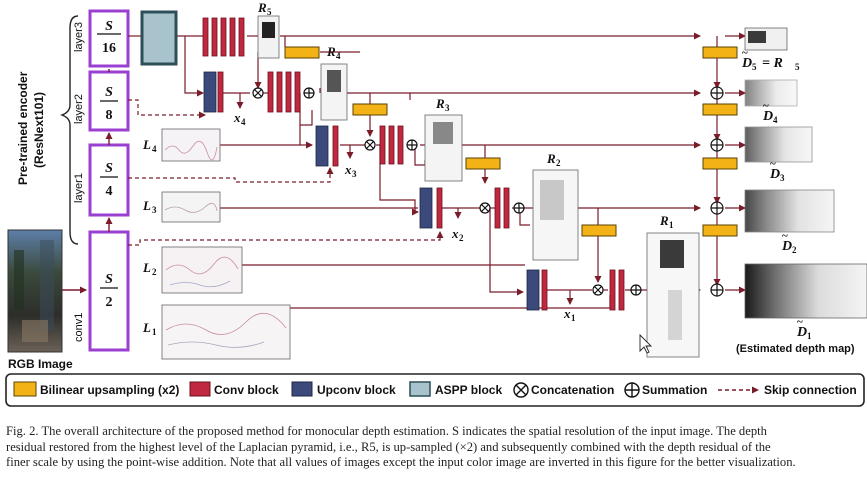 This screenshot has width=867, height=479. Describe the element at coordinates (447, 108) in the screenshot. I see `r3-sub: 3` at that location.